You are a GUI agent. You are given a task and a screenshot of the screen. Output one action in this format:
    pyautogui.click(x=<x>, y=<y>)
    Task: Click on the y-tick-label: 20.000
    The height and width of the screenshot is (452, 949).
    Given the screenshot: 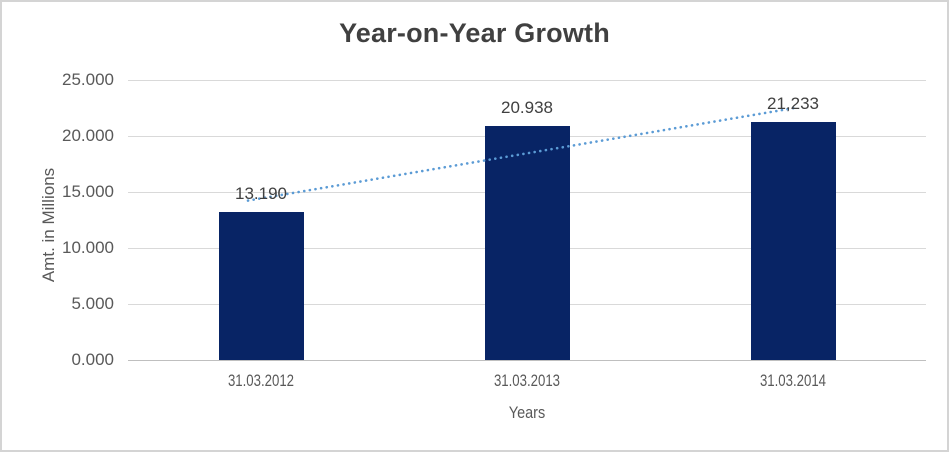 What is the action you would take?
    pyautogui.click(x=88, y=135)
    